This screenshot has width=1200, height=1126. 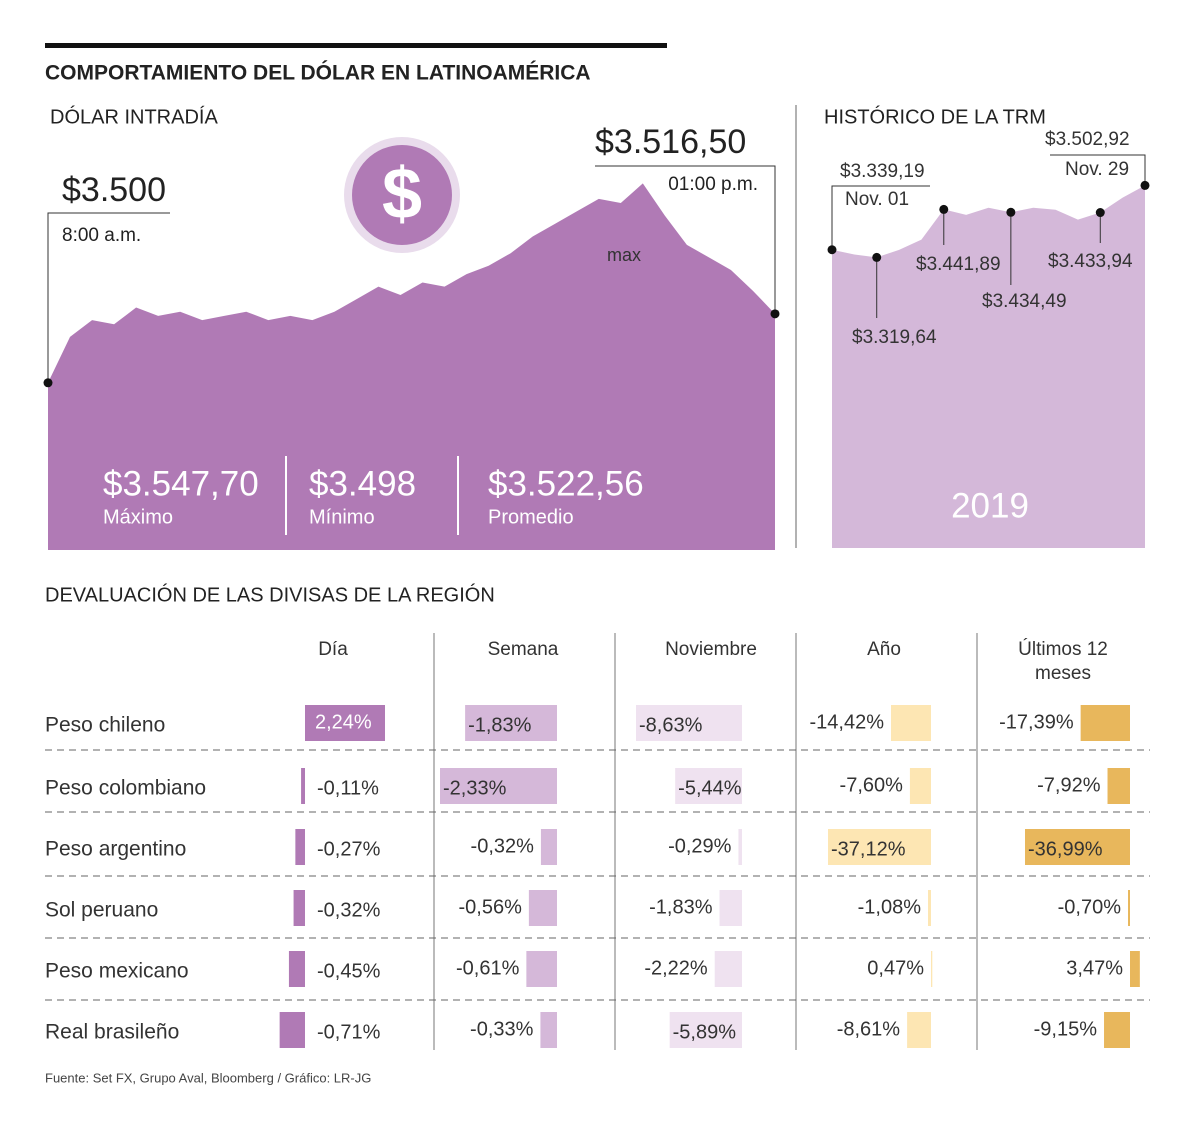 I want to click on column-header: Noviembre, so click(x=711, y=649).